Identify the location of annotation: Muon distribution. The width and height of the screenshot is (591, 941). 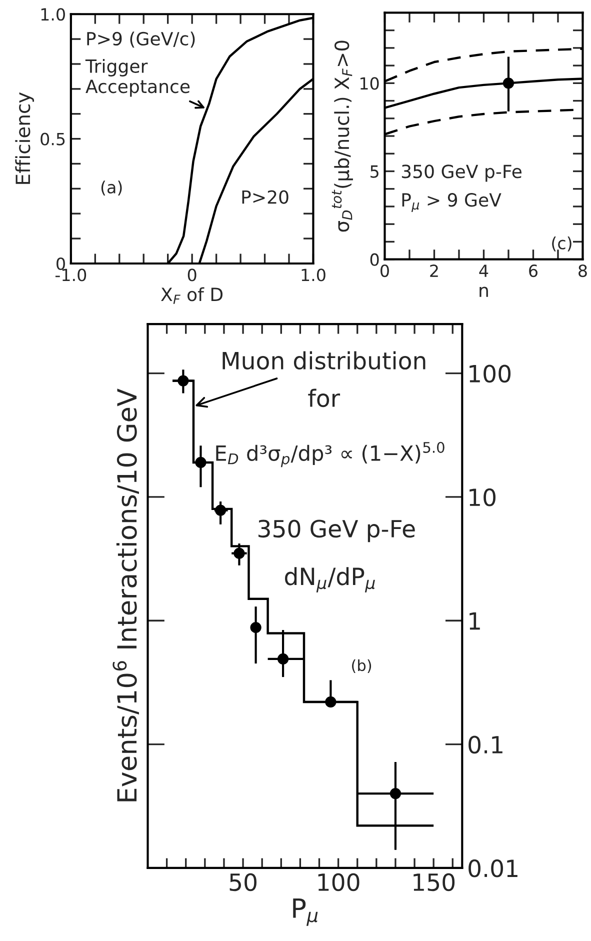
(324, 360).